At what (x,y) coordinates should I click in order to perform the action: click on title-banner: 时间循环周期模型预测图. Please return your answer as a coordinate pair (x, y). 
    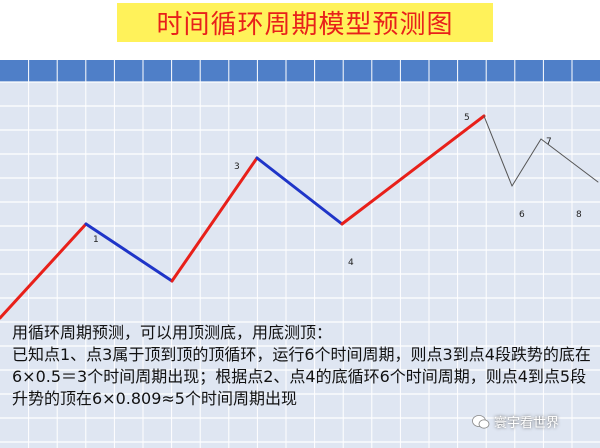
    Looking at the image, I should click on (305, 22).